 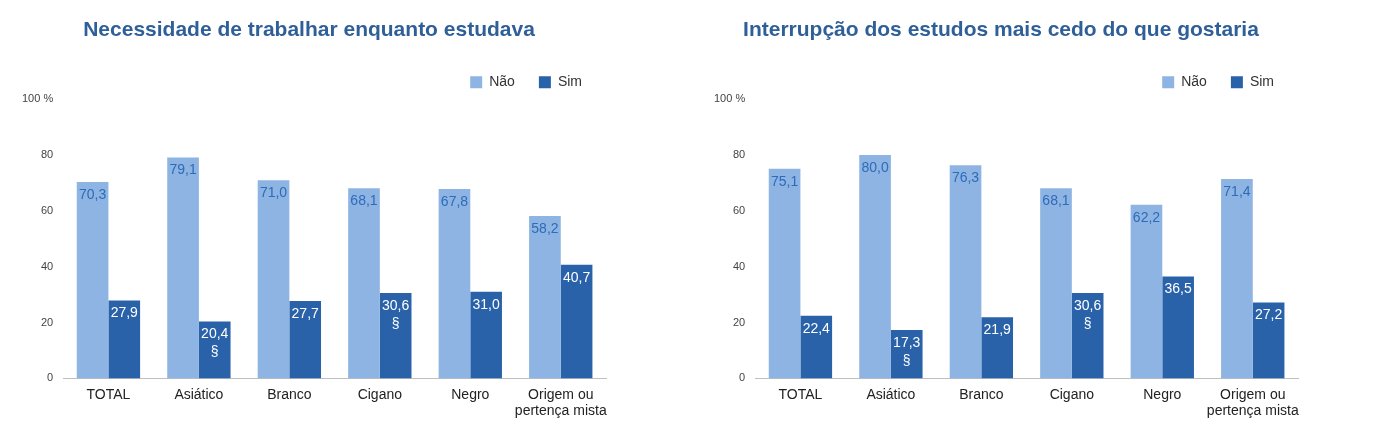 I want to click on data-label: 80,0, so click(x=875, y=166).